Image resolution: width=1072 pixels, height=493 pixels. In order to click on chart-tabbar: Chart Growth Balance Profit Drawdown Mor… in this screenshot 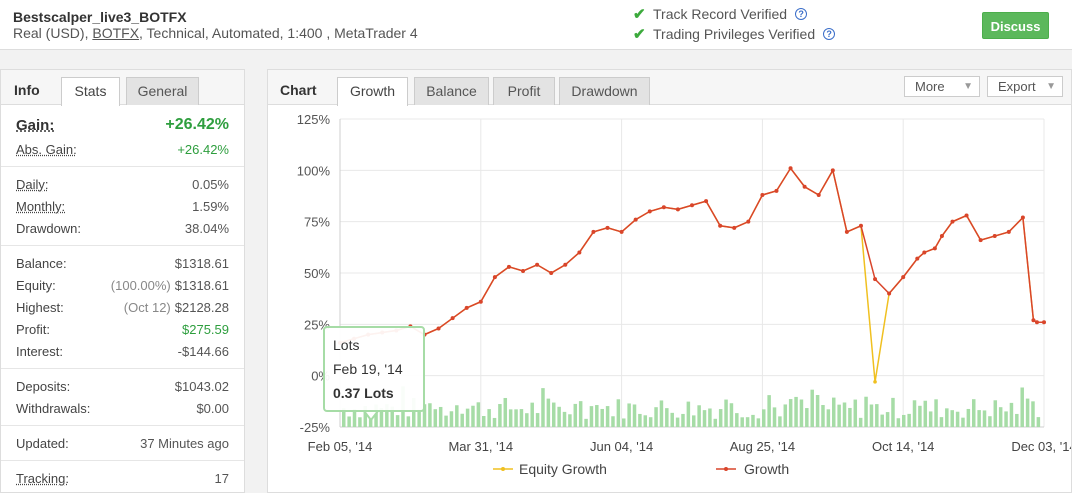, I will do `click(669, 88)`.